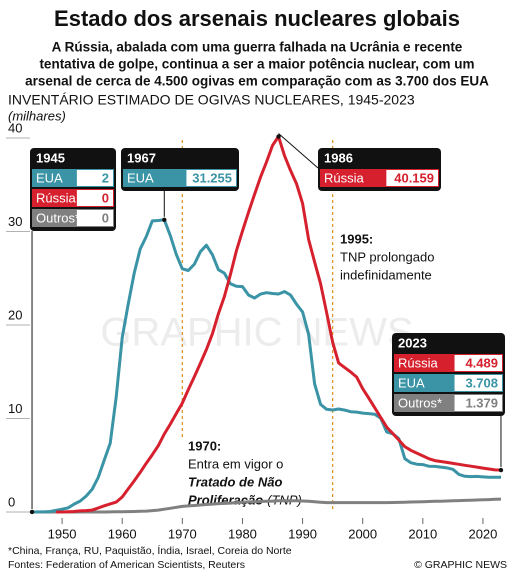 The height and width of the screenshot is (576, 515). What do you see at coordinates (481, 362) in the screenshot?
I see `box-row-value: 4.489` at bounding box center [481, 362].